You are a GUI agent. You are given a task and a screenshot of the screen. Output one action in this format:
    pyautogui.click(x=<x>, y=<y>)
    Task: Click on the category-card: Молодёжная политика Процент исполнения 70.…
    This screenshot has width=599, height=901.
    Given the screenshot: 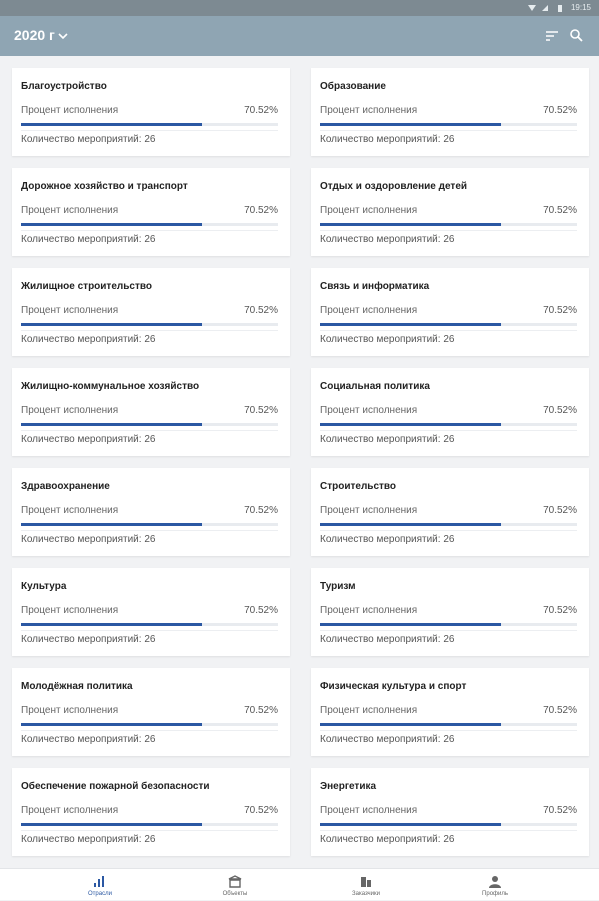 What is the action you would take?
    pyautogui.click(x=151, y=712)
    